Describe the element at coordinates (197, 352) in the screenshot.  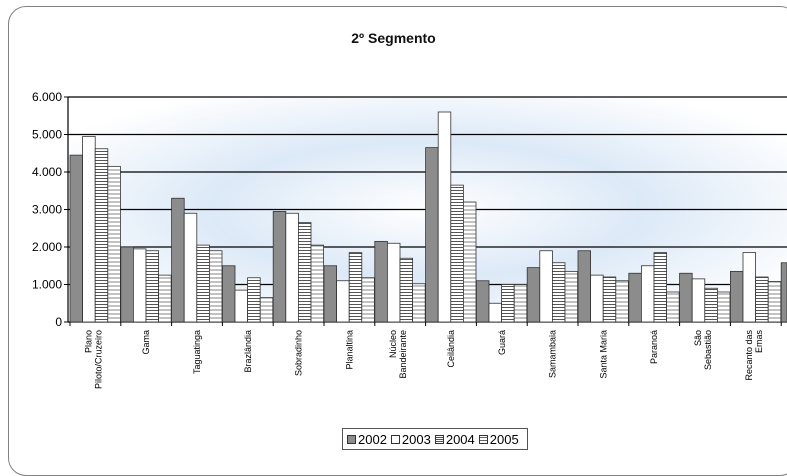
I see `x-tick-label: Taguatinga` at that location.